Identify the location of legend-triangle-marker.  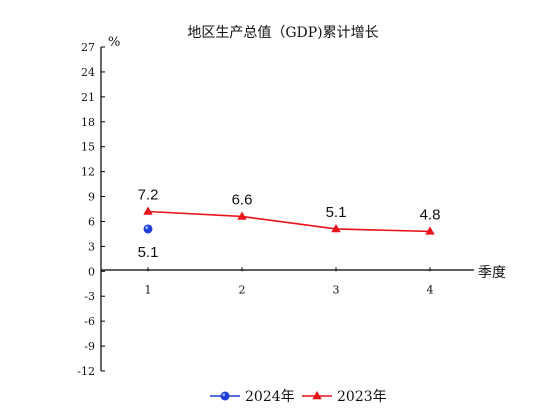
(317, 395).